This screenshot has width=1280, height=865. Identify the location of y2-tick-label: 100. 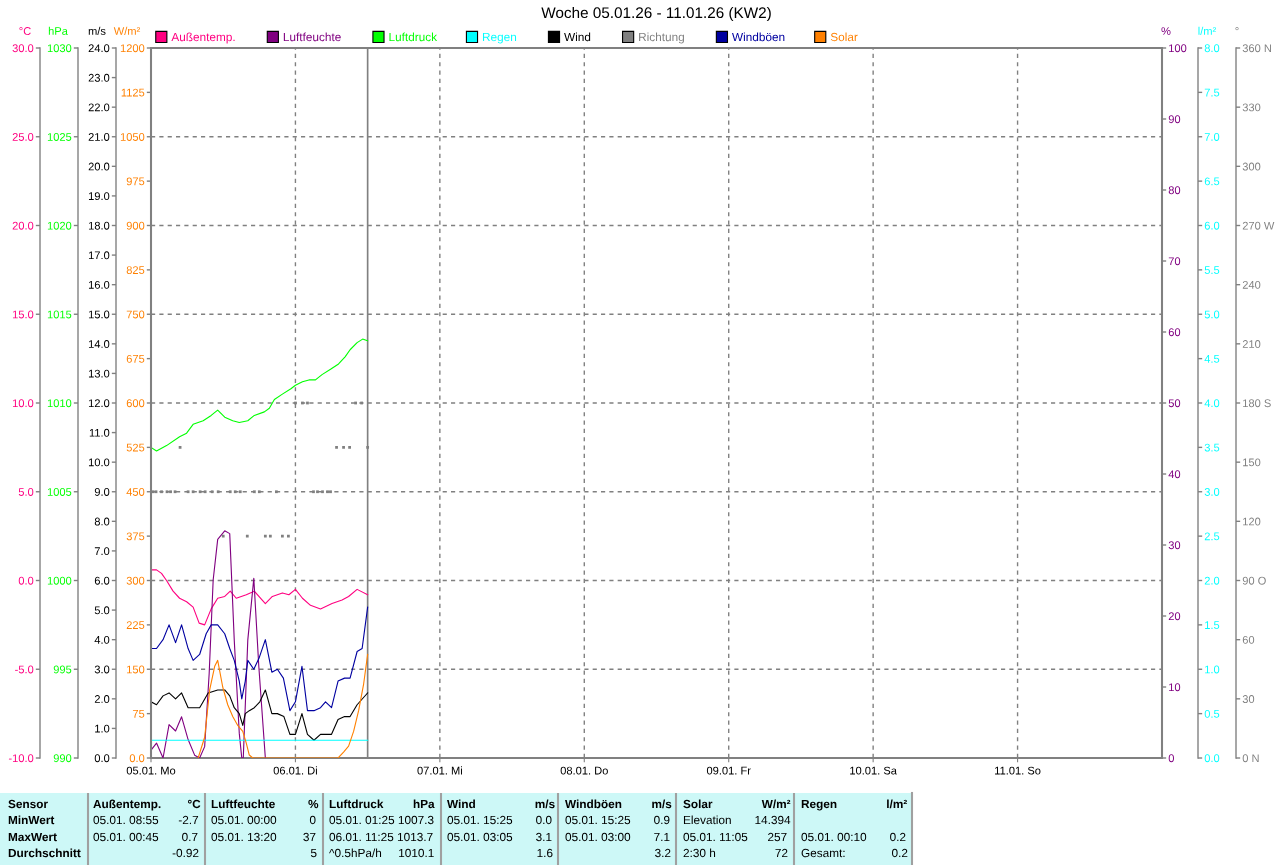
(1178, 48).